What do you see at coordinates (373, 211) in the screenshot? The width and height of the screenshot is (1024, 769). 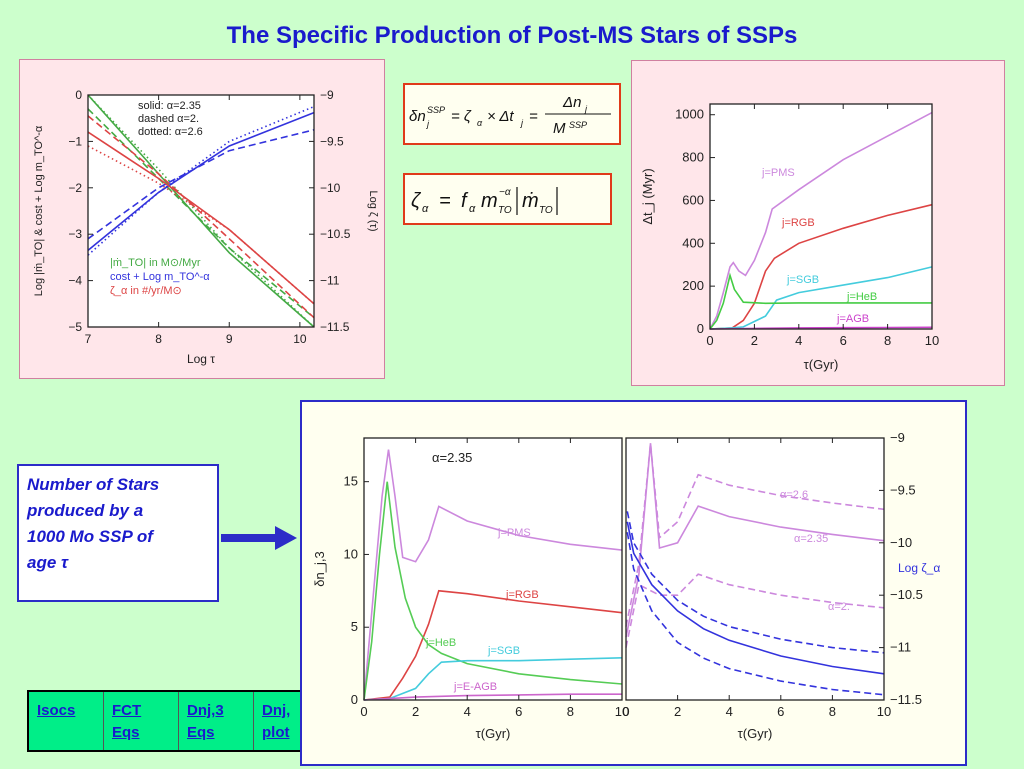 I see `y-axis-label-right: Log ζ (τ)` at bounding box center [373, 211].